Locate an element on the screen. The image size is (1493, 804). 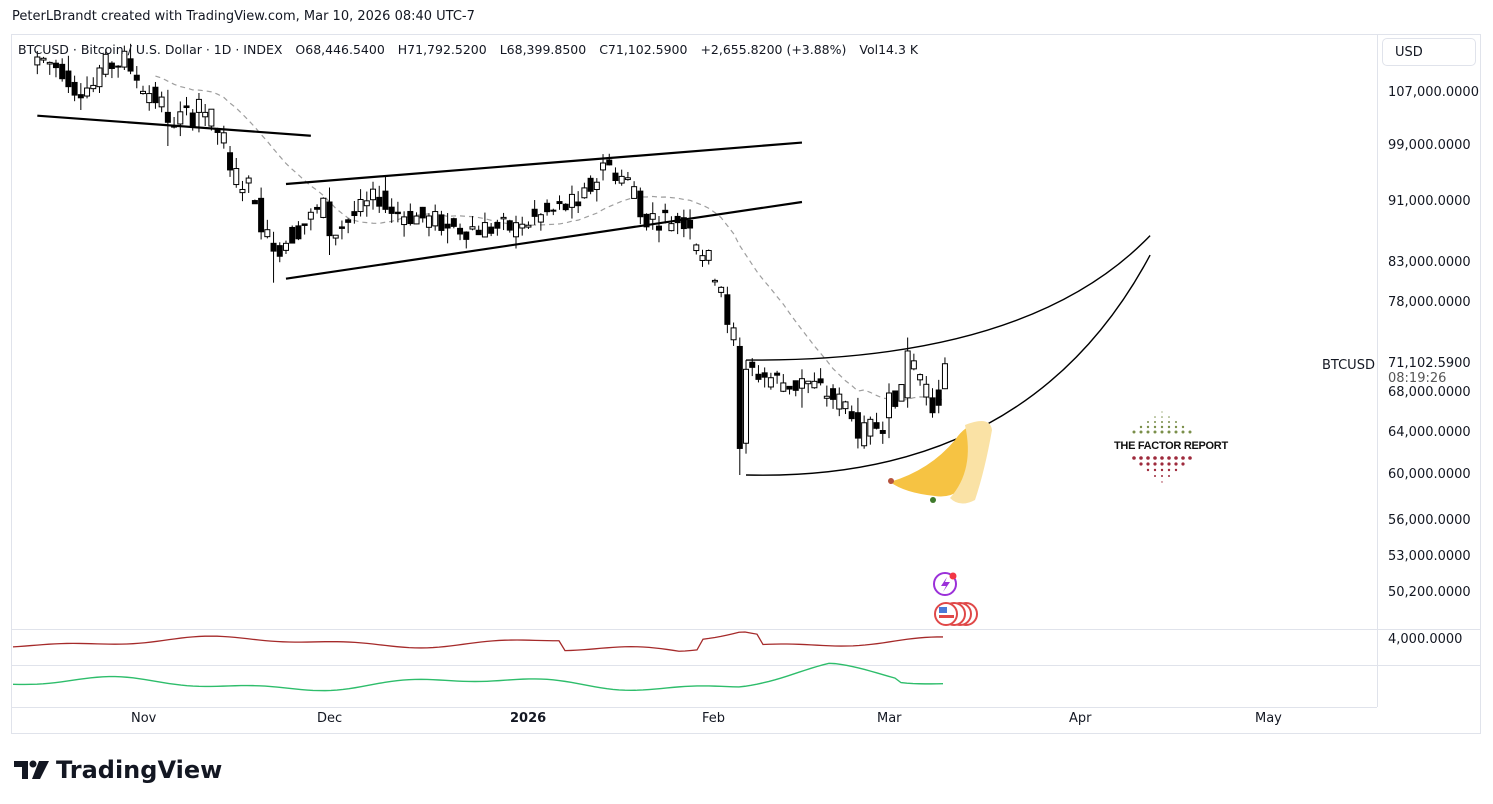
time-tick: May is located at coordinates (1268, 718).